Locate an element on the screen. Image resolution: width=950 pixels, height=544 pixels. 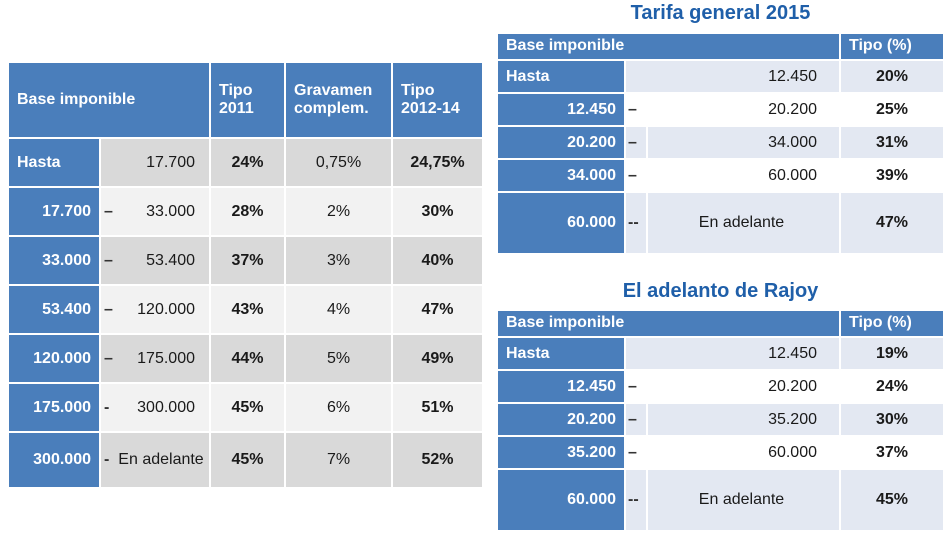
table-row: 12.450 – 20.200 25% is located at coordinates (720, 109).